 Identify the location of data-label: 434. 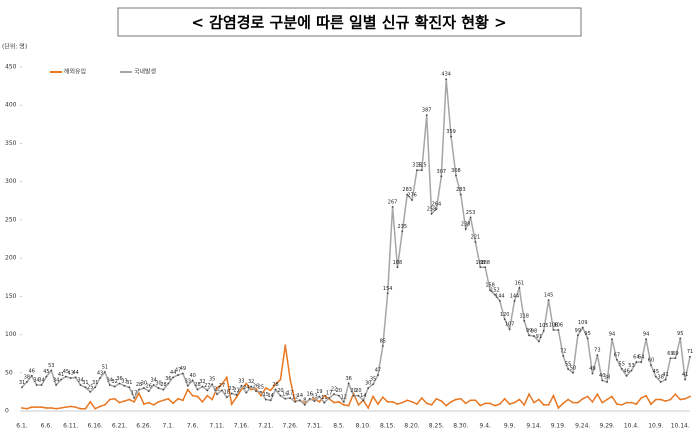
(446, 75).